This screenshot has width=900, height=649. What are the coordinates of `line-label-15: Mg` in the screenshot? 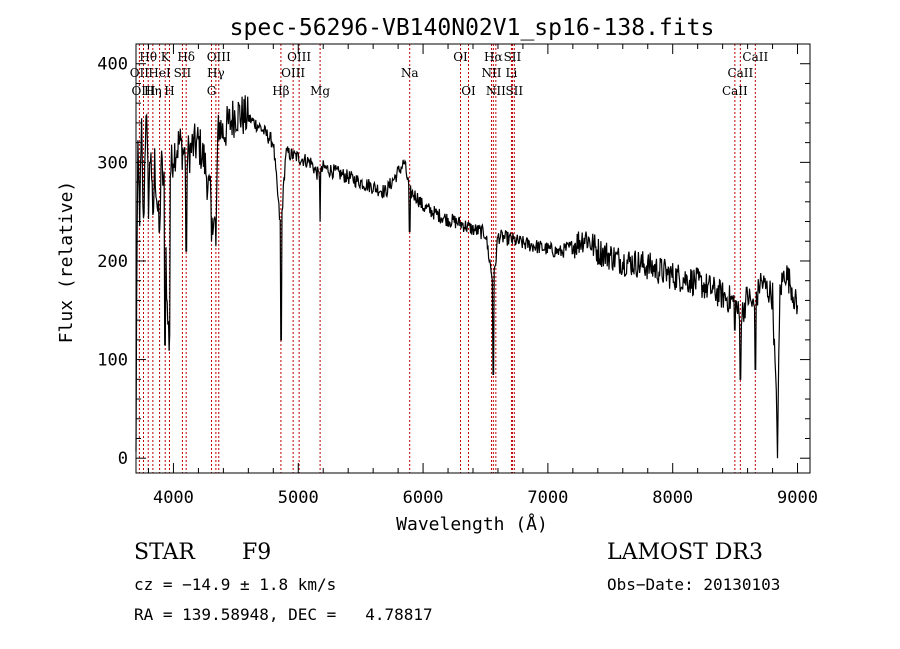 It's located at (320, 91).